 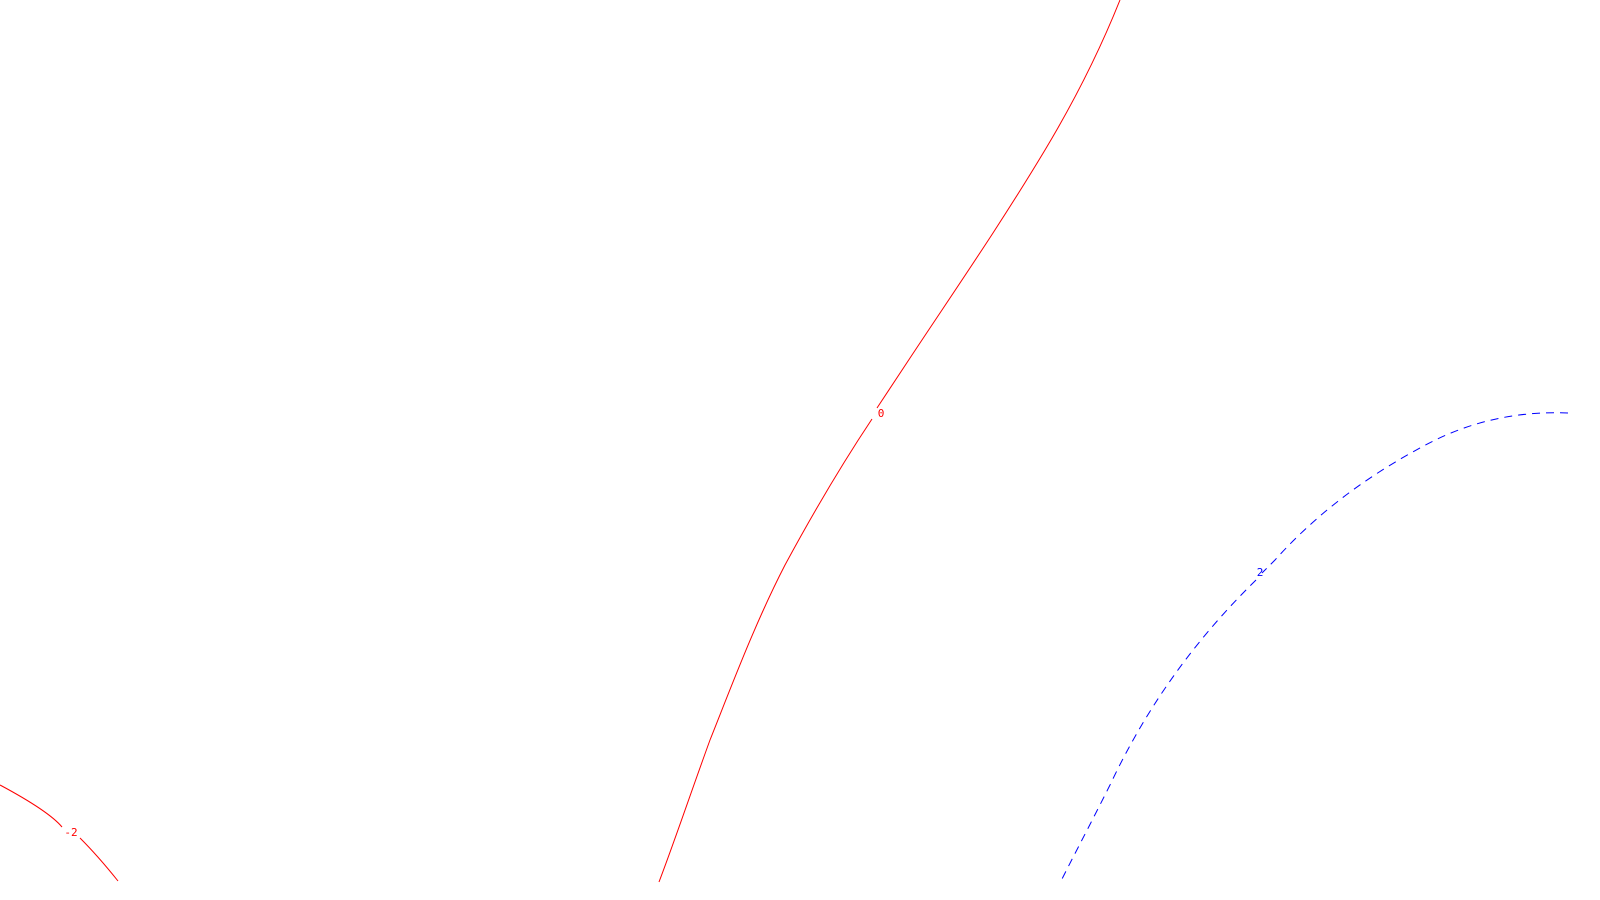 What do you see at coordinates (59, 833) in the screenshot?
I see `contour-line-level-neg2` at bounding box center [59, 833].